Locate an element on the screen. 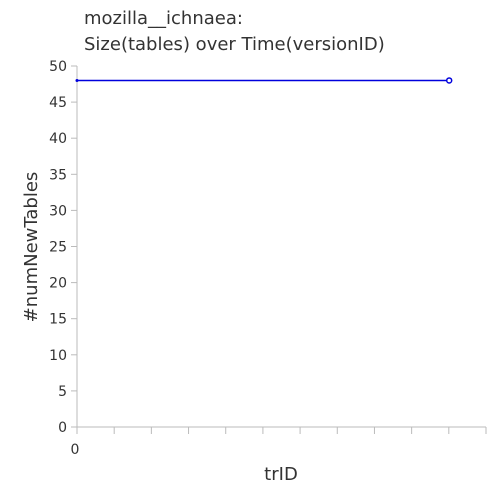  series-group is located at coordinates (264, 80).